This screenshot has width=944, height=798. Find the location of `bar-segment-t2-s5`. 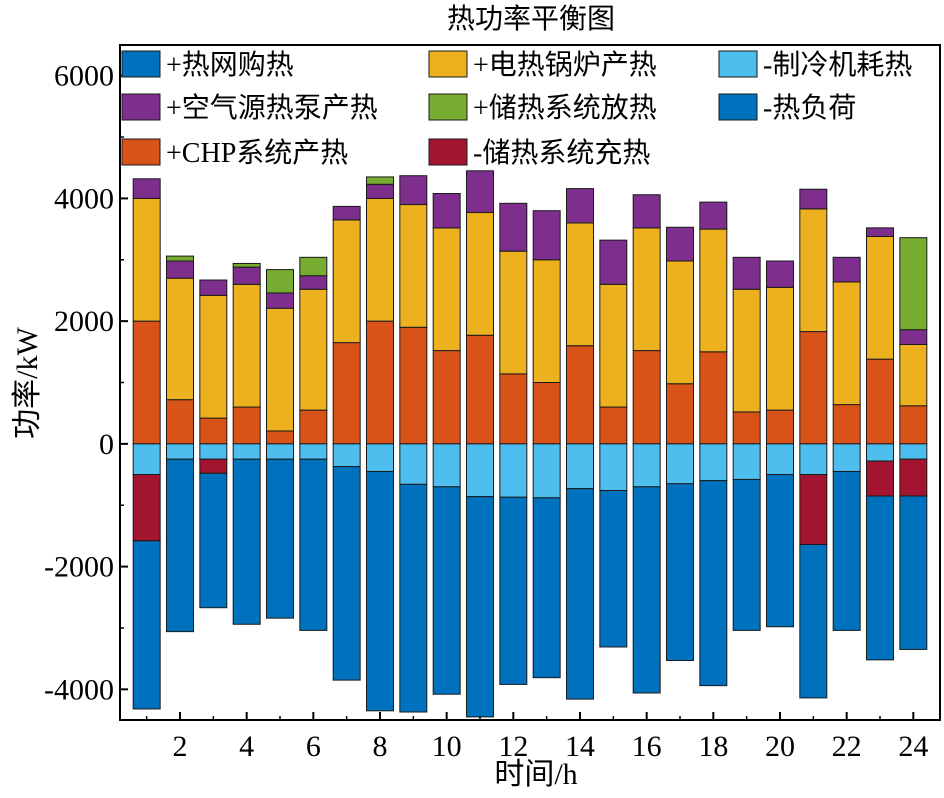

bar-segment-t2-s5 is located at coordinates (180, 451).